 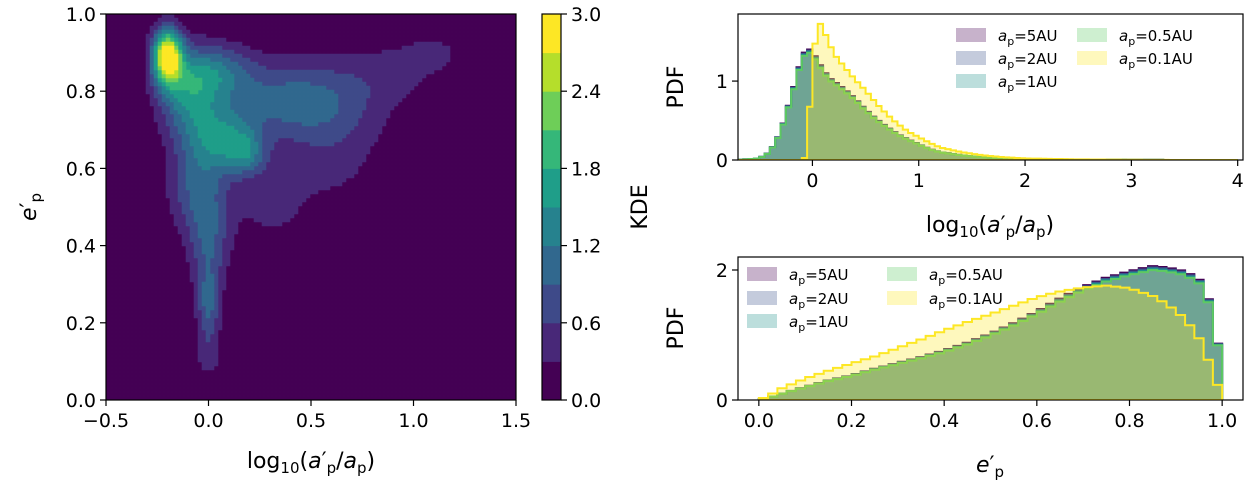 What do you see at coordinates (586, 401) in the screenshot?
I see `colorbar-tick-label: 0.0` at bounding box center [586, 401].